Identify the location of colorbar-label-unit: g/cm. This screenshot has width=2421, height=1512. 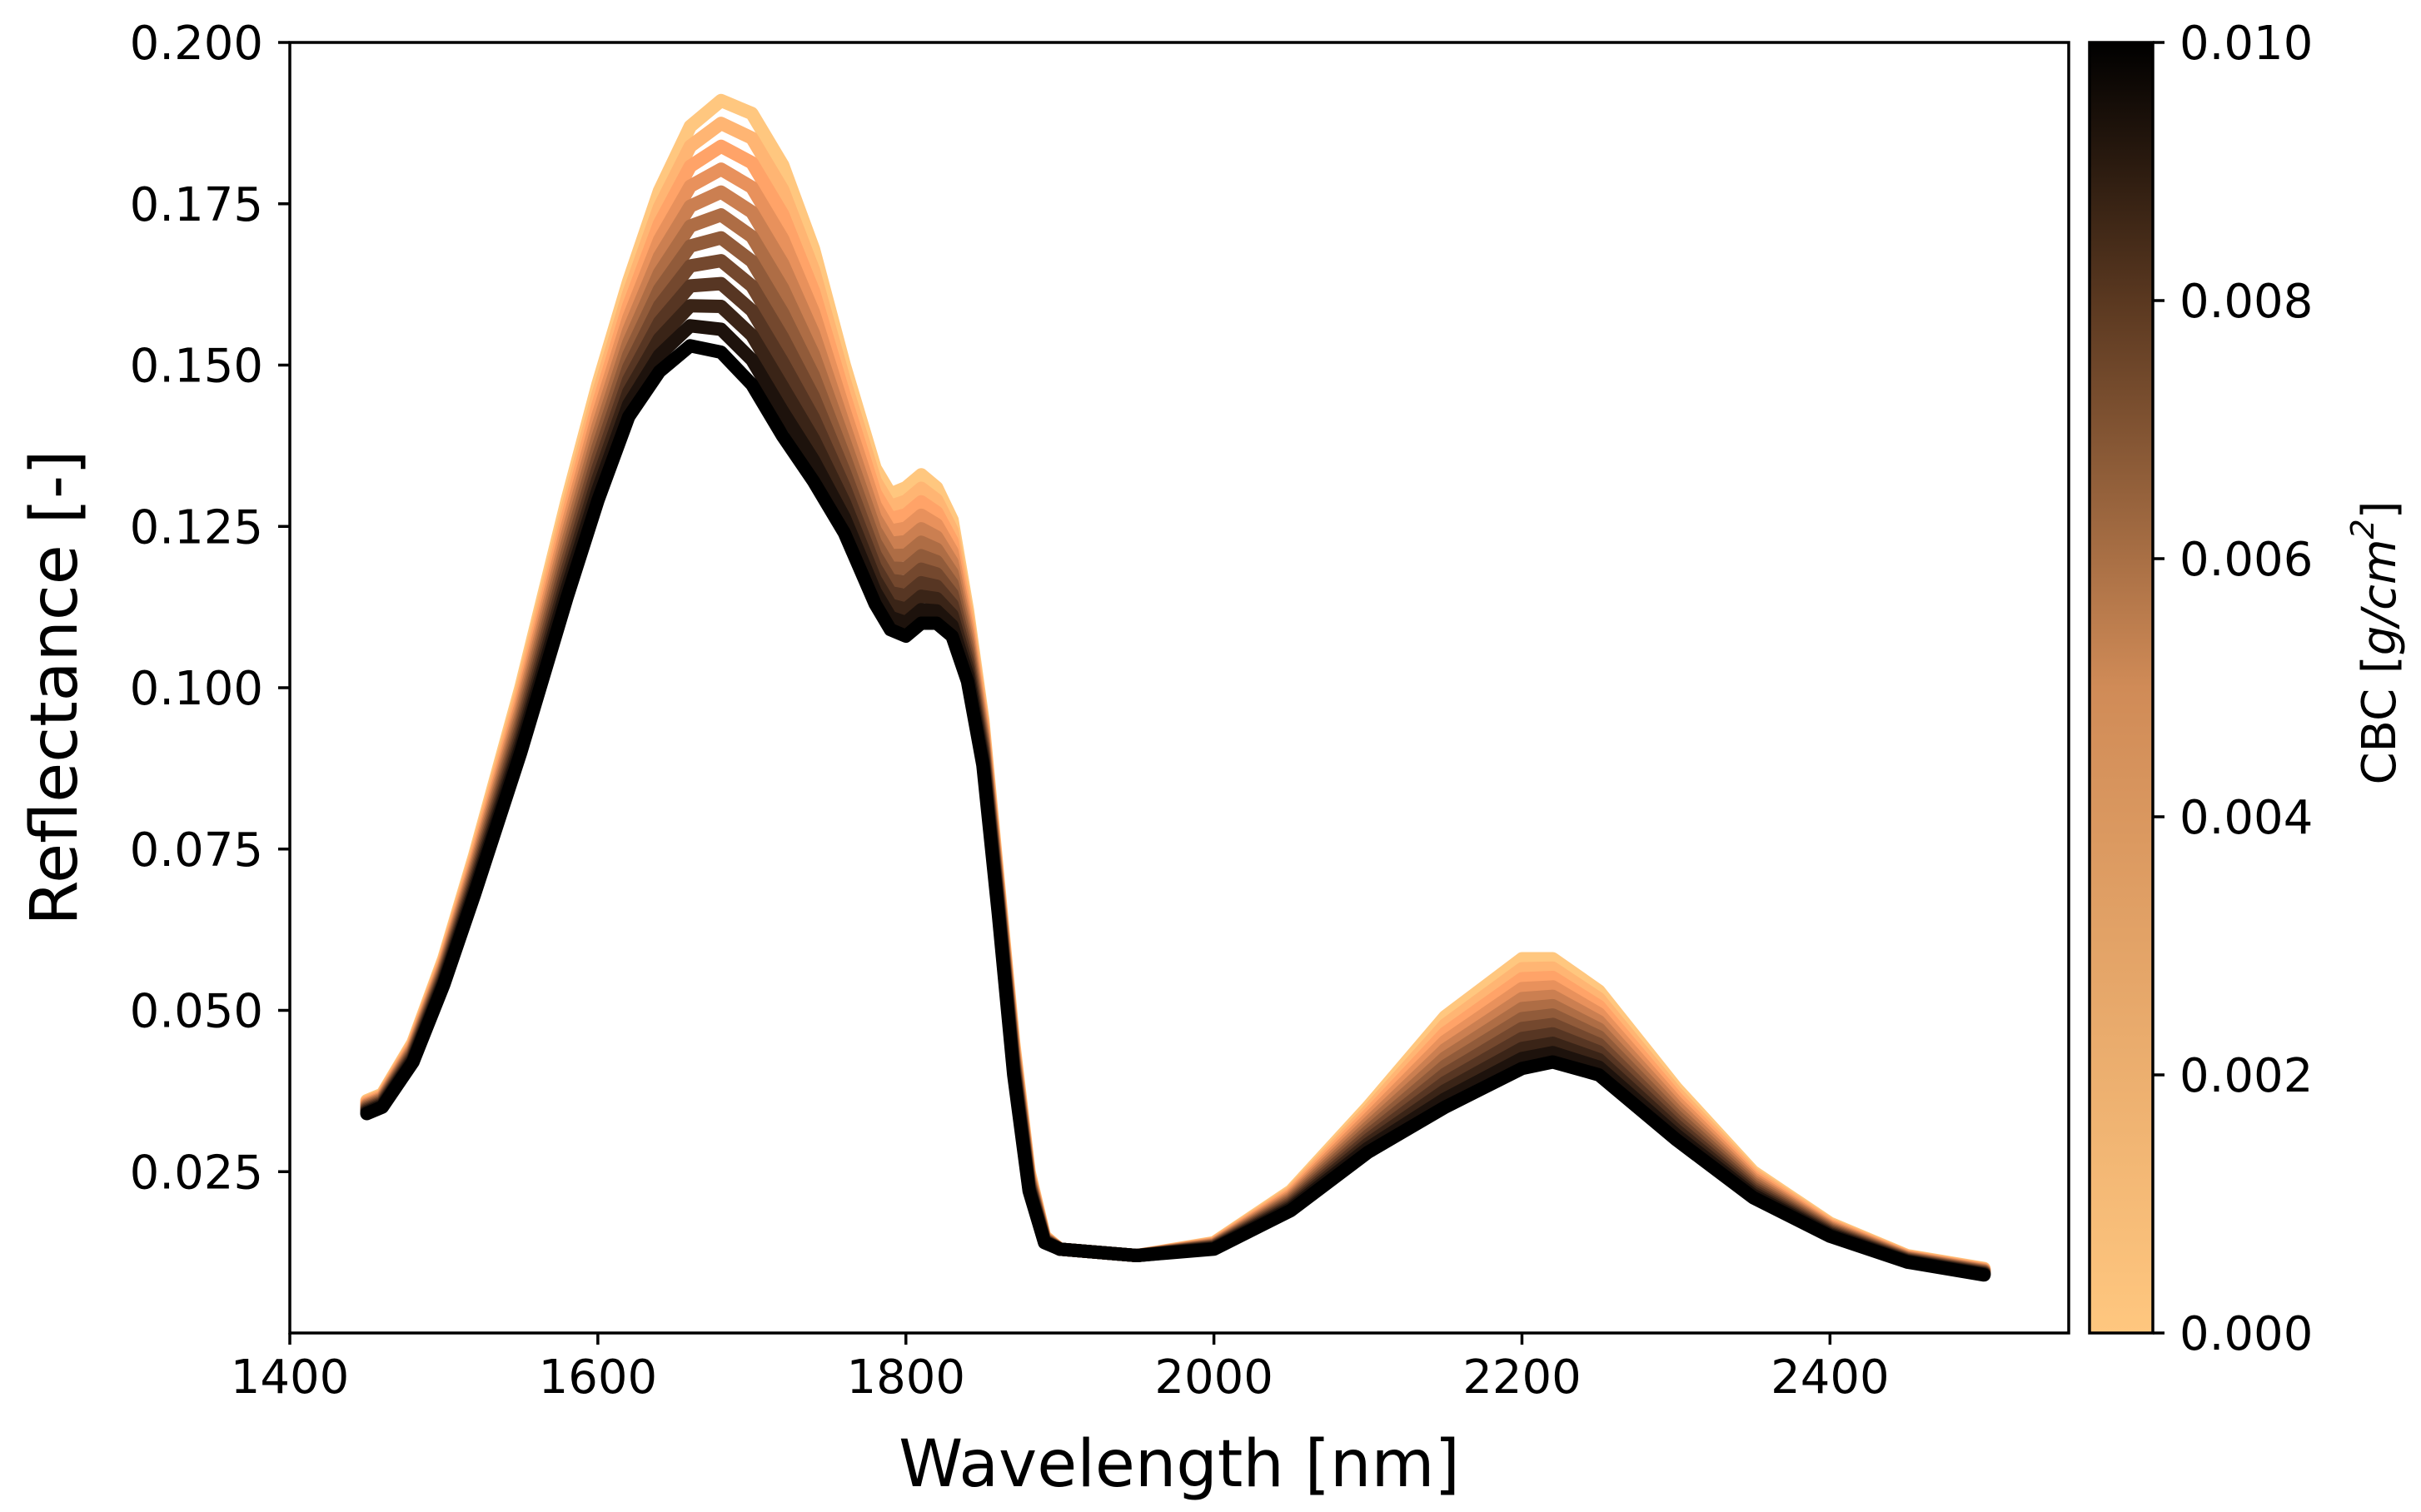
(2380, 597).